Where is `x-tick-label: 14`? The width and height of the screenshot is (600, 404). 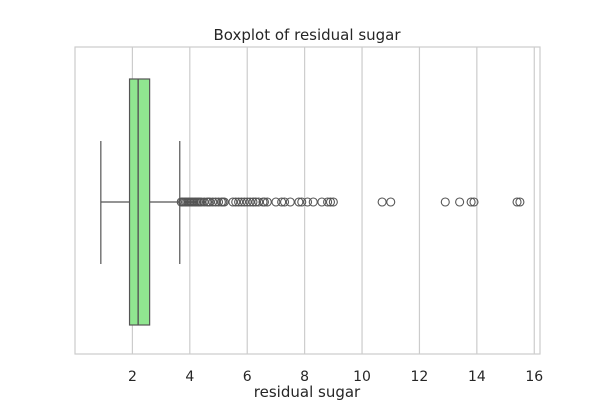
x-tick-label: 14 is located at coordinates (477, 377).